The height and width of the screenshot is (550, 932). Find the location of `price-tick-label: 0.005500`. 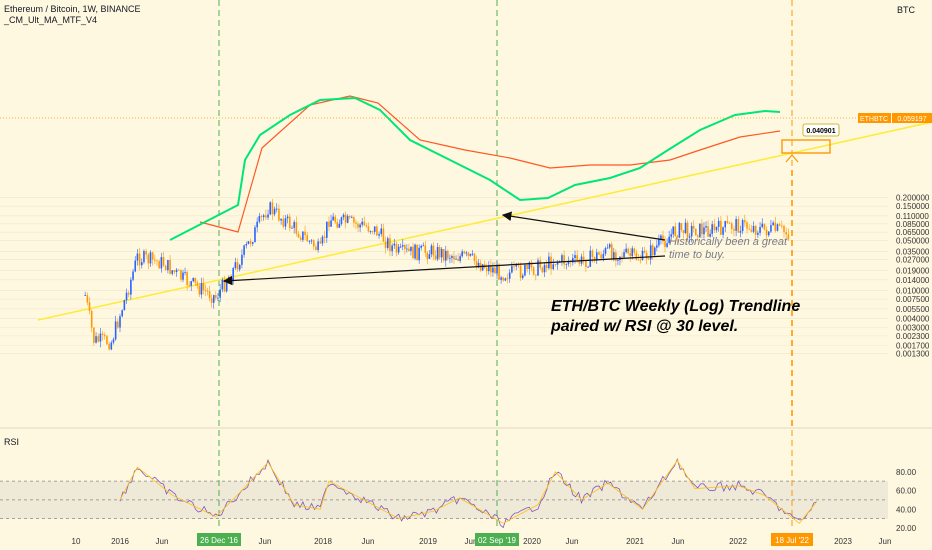

price-tick-label: 0.005500 is located at coordinates (913, 309).